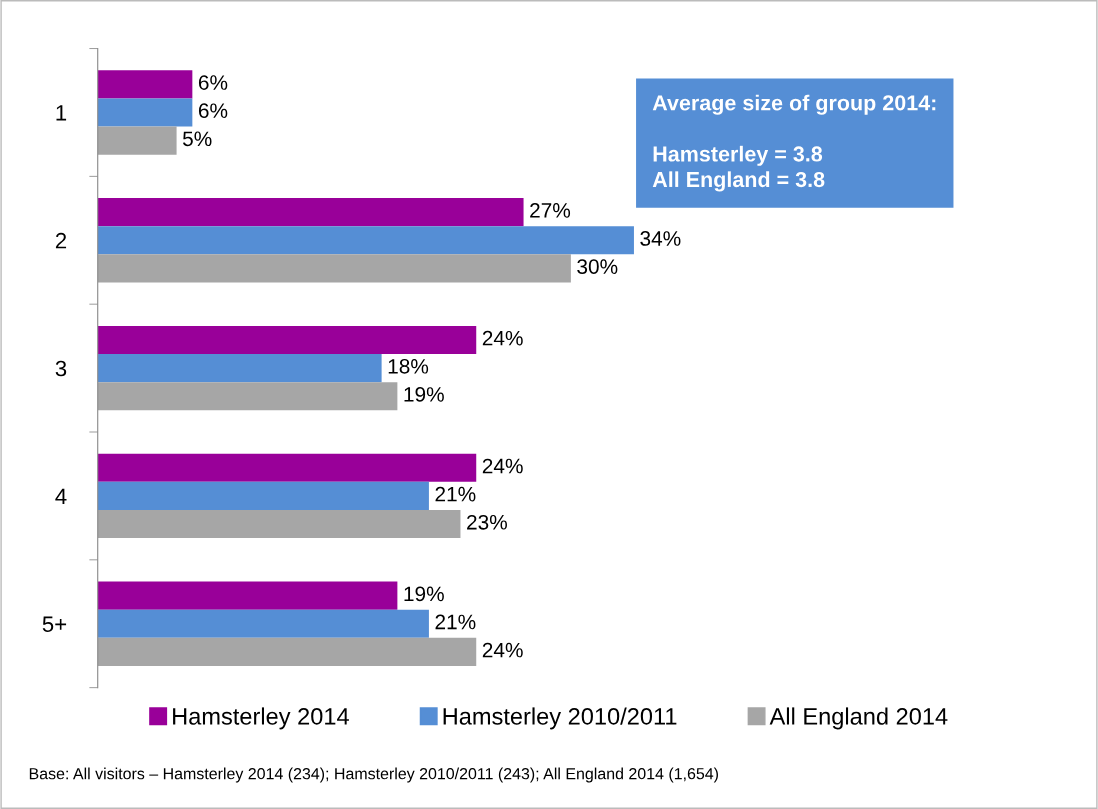 The image size is (1098, 809). What do you see at coordinates (560, 718) in the screenshot?
I see `legend-label: Hamsterley 2010/2011` at bounding box center [560, 718].